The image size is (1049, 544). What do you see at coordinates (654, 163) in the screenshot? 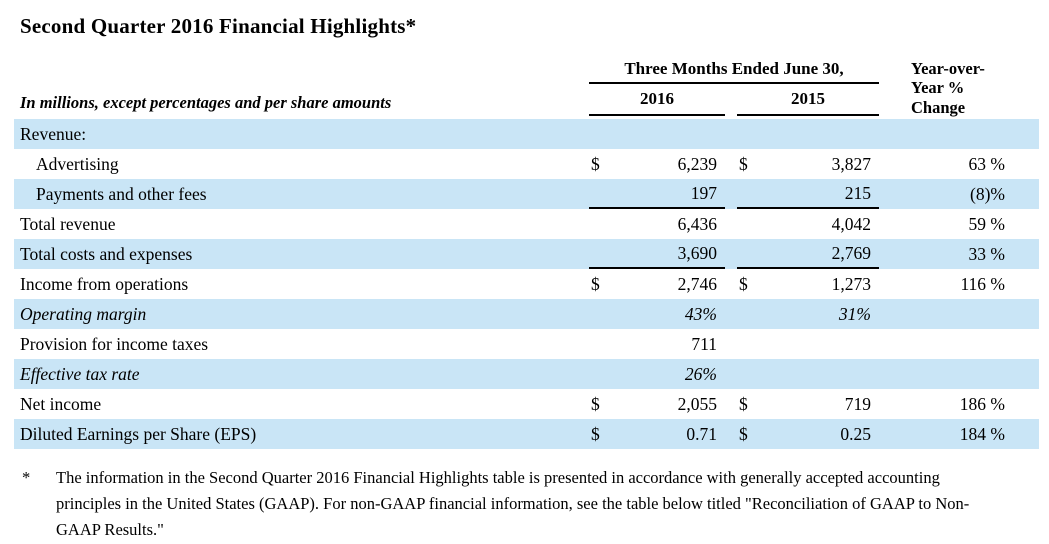
I see `value-2016: $6,239` at bounding box center [654, 163].